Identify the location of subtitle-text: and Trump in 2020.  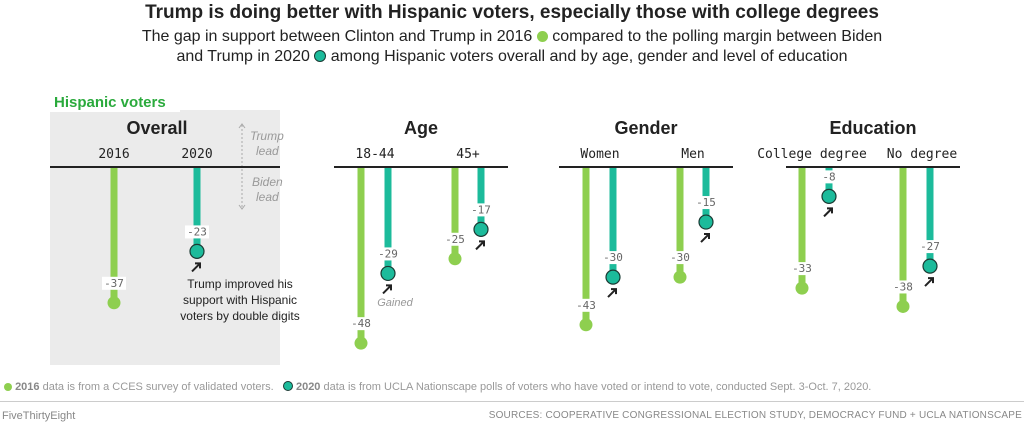
(243, 56).